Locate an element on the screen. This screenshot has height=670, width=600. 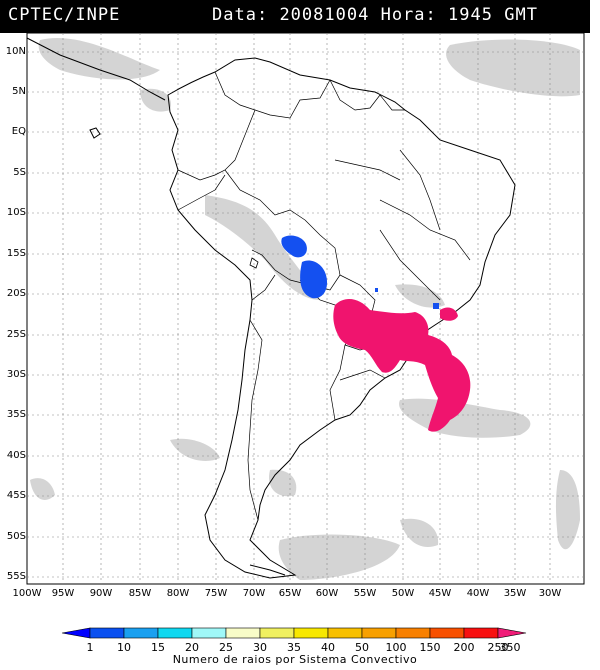
lon-label: 95W is located at coordinates (63, 593).